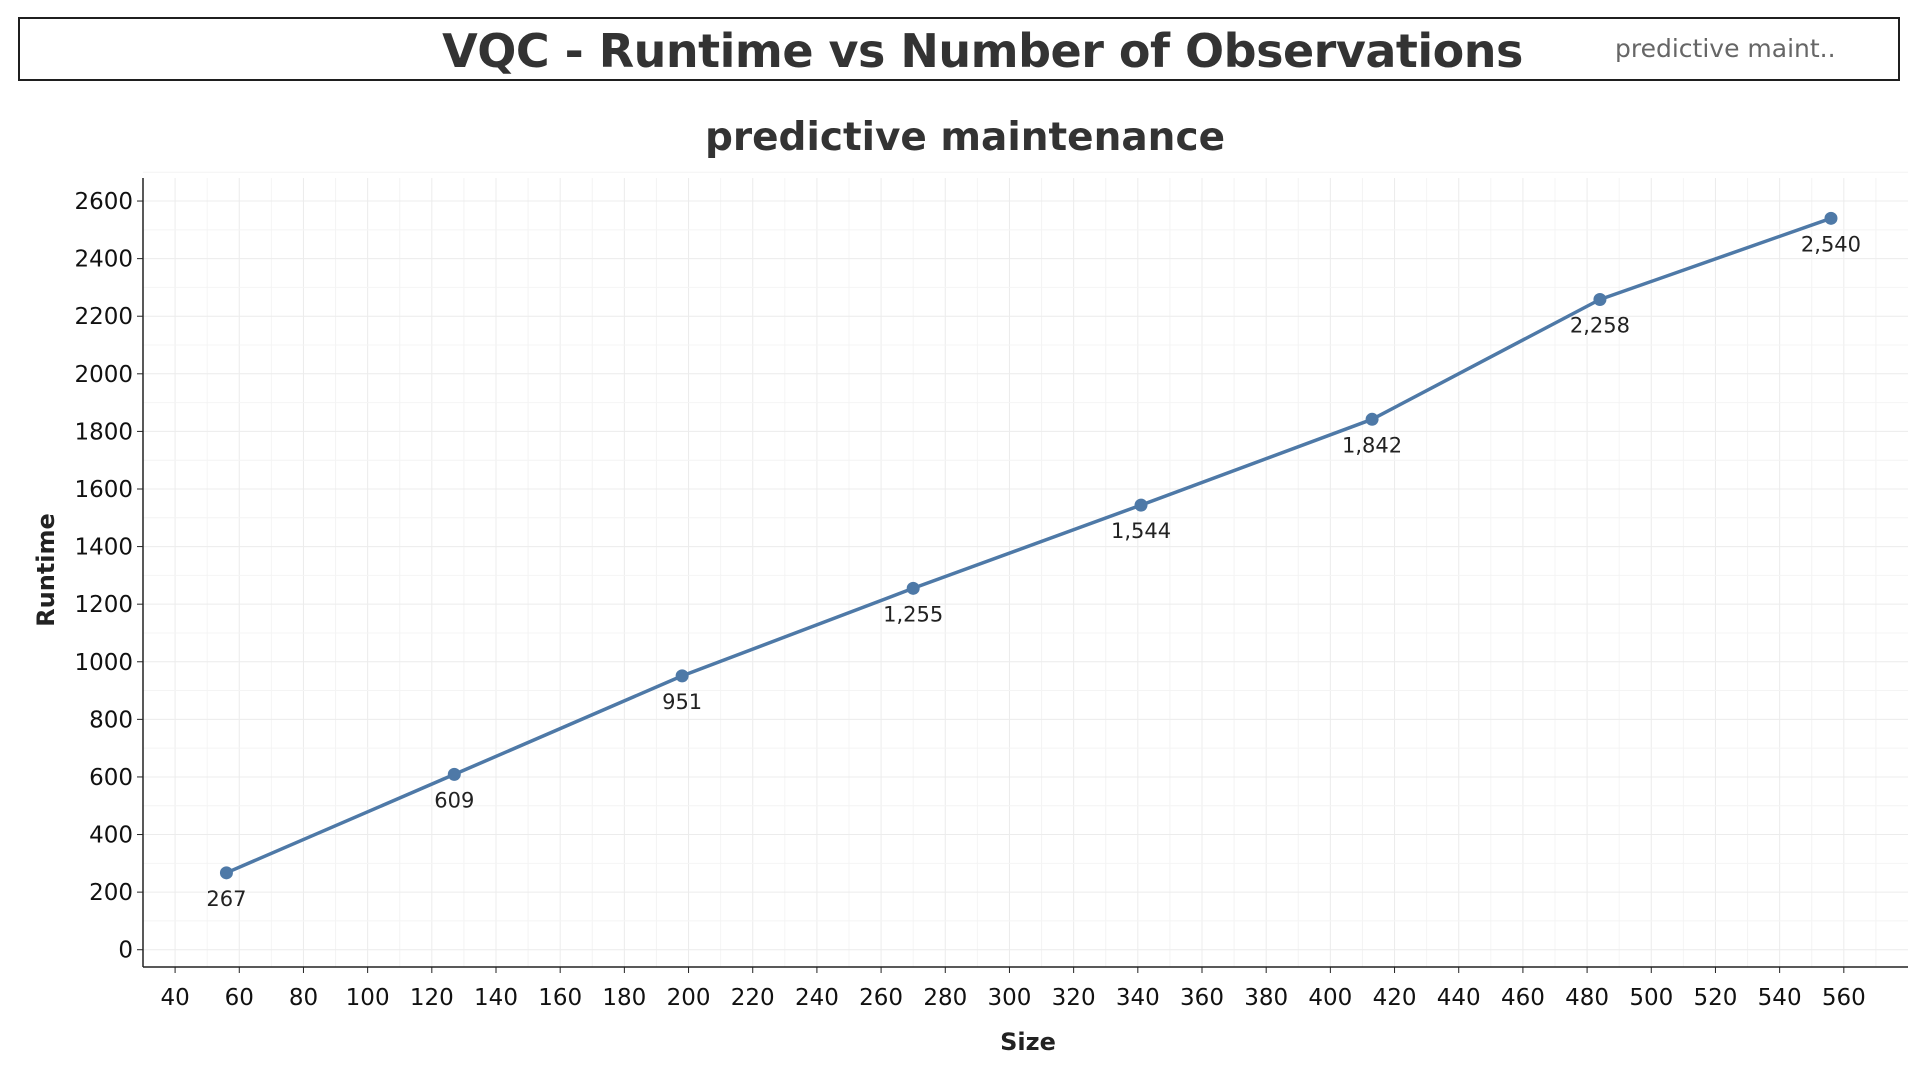 The image size is (1920, 1080). I want to click on x-tick-label: 460, so click(1523, 998).